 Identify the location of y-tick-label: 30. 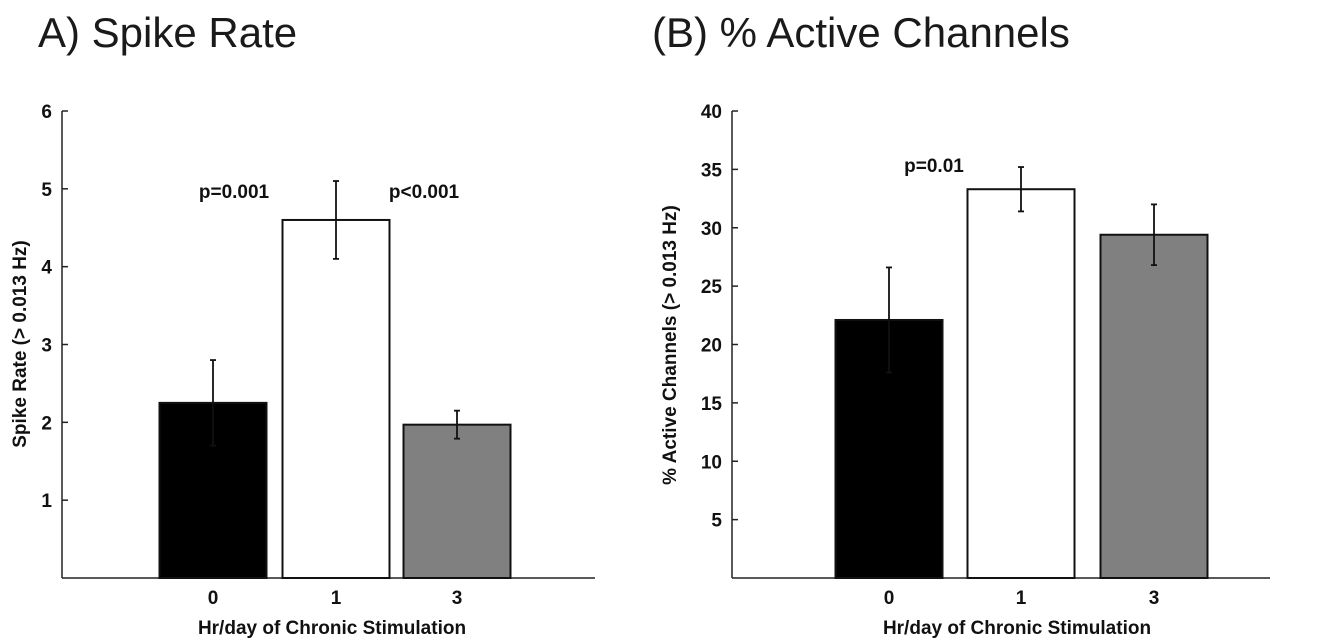
(711, 229).